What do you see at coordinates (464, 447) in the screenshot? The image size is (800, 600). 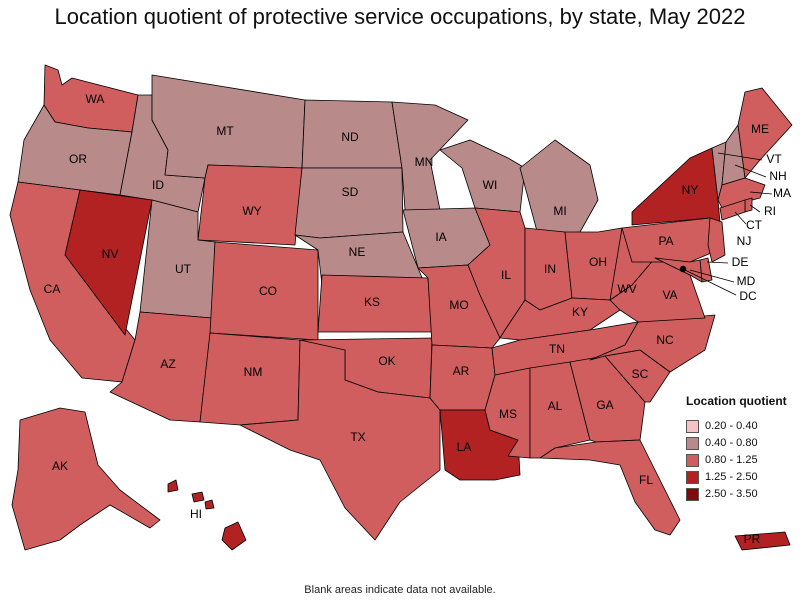 I see `state-label-la: LA` at bounding box center [464, 447].